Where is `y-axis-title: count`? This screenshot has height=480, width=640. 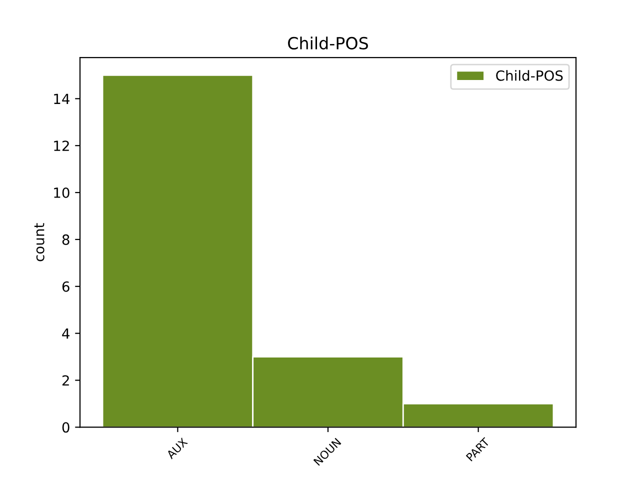
y-axis-title: count is located at coordinates (39, 242).